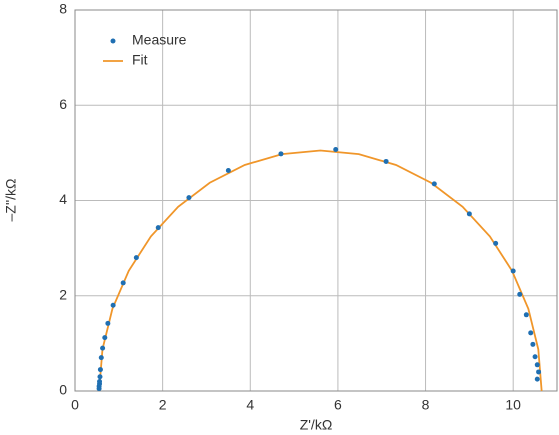  What do you see at coordinates (140, 60) in the screenshot?
I see `legend-label: Fit` at bounding box center [140, 60].